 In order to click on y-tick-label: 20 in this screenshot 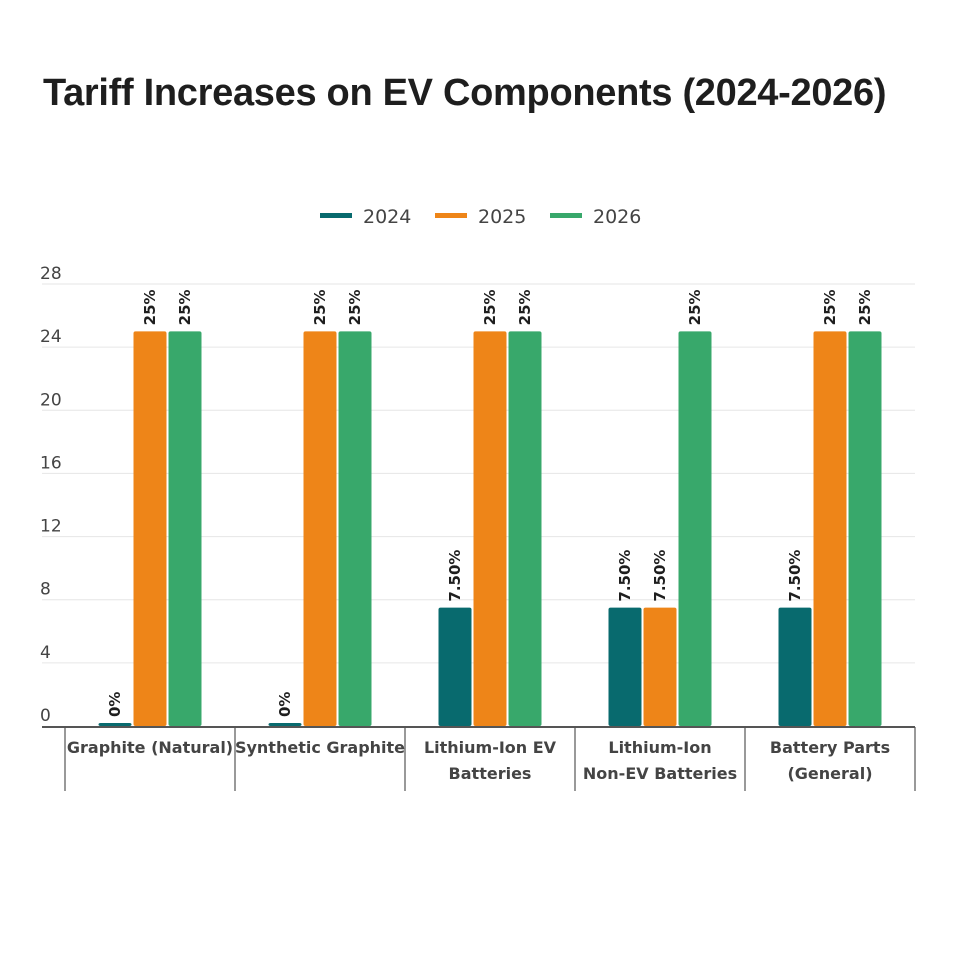, I will do `click(51, 400)`.